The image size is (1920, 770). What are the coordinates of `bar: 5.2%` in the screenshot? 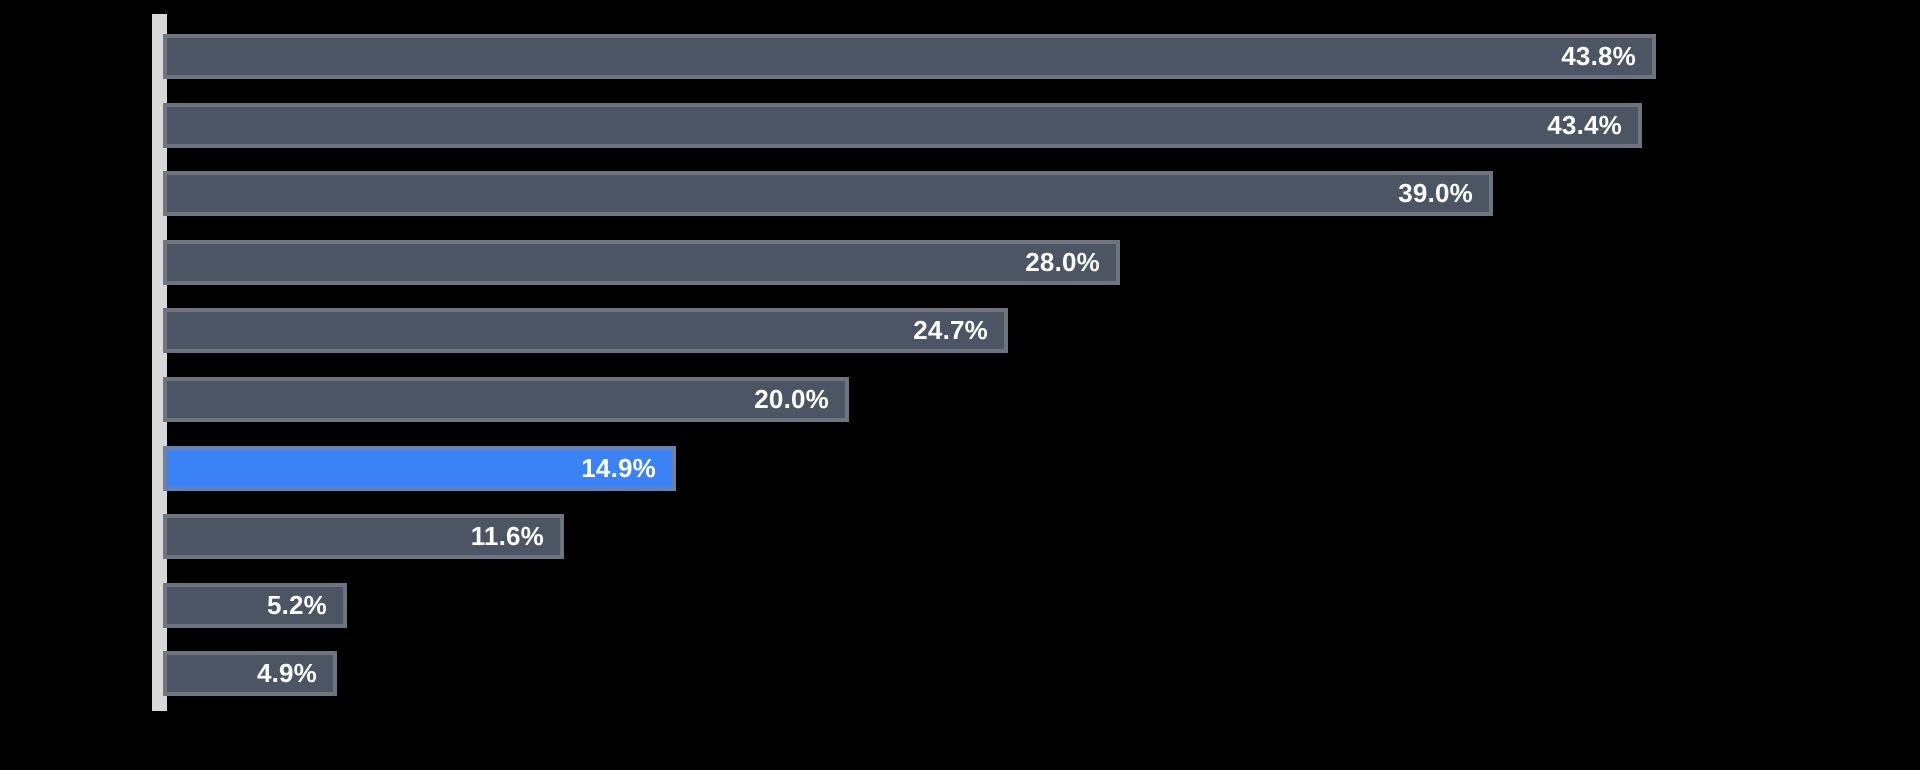 It's located at (255, 605).